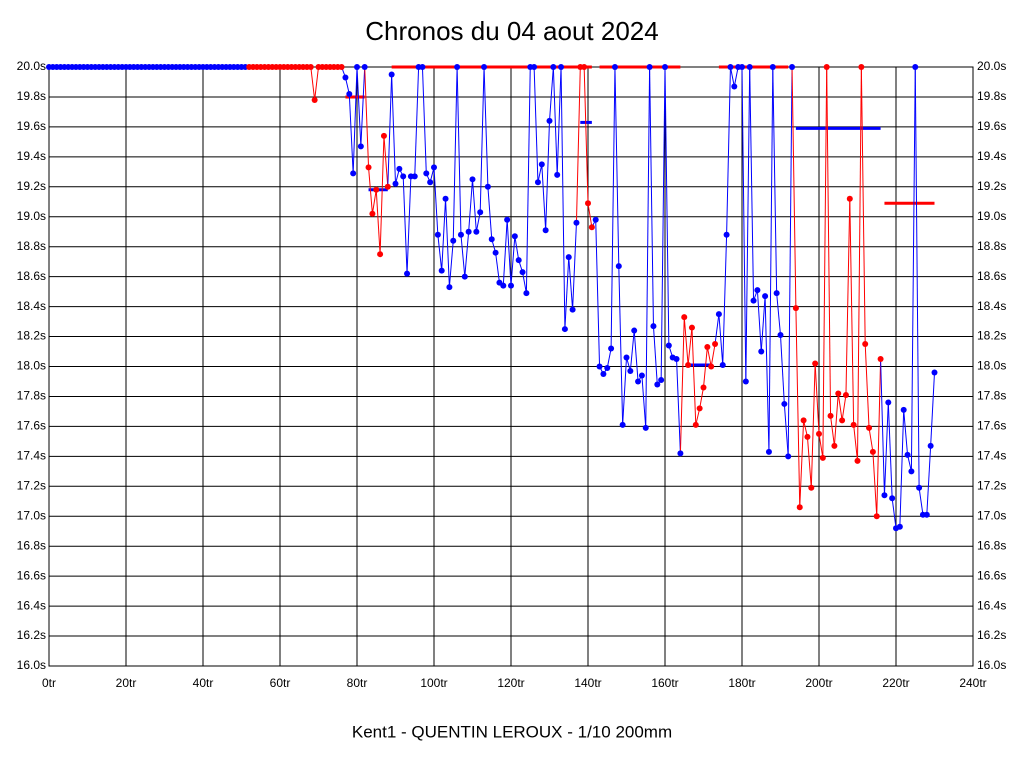 This screenshot has width=1024, height=768. I want to click on y-tick-label: 19.8s, so click(31, 96).